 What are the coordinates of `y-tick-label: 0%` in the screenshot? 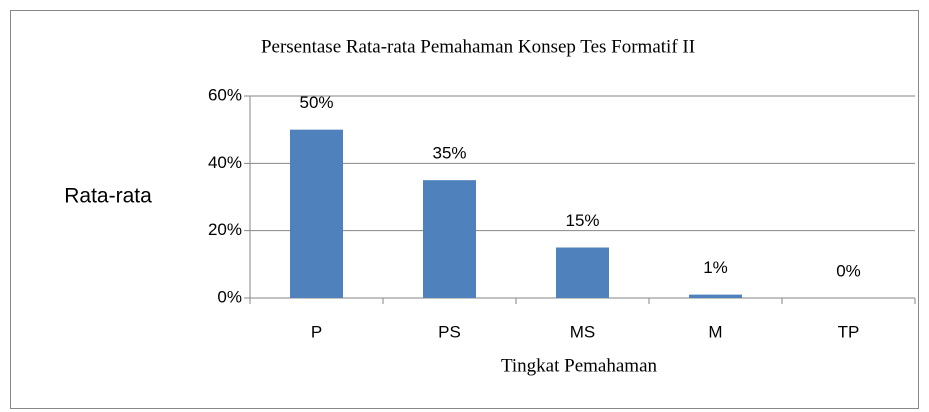 It's located at (229, 296).